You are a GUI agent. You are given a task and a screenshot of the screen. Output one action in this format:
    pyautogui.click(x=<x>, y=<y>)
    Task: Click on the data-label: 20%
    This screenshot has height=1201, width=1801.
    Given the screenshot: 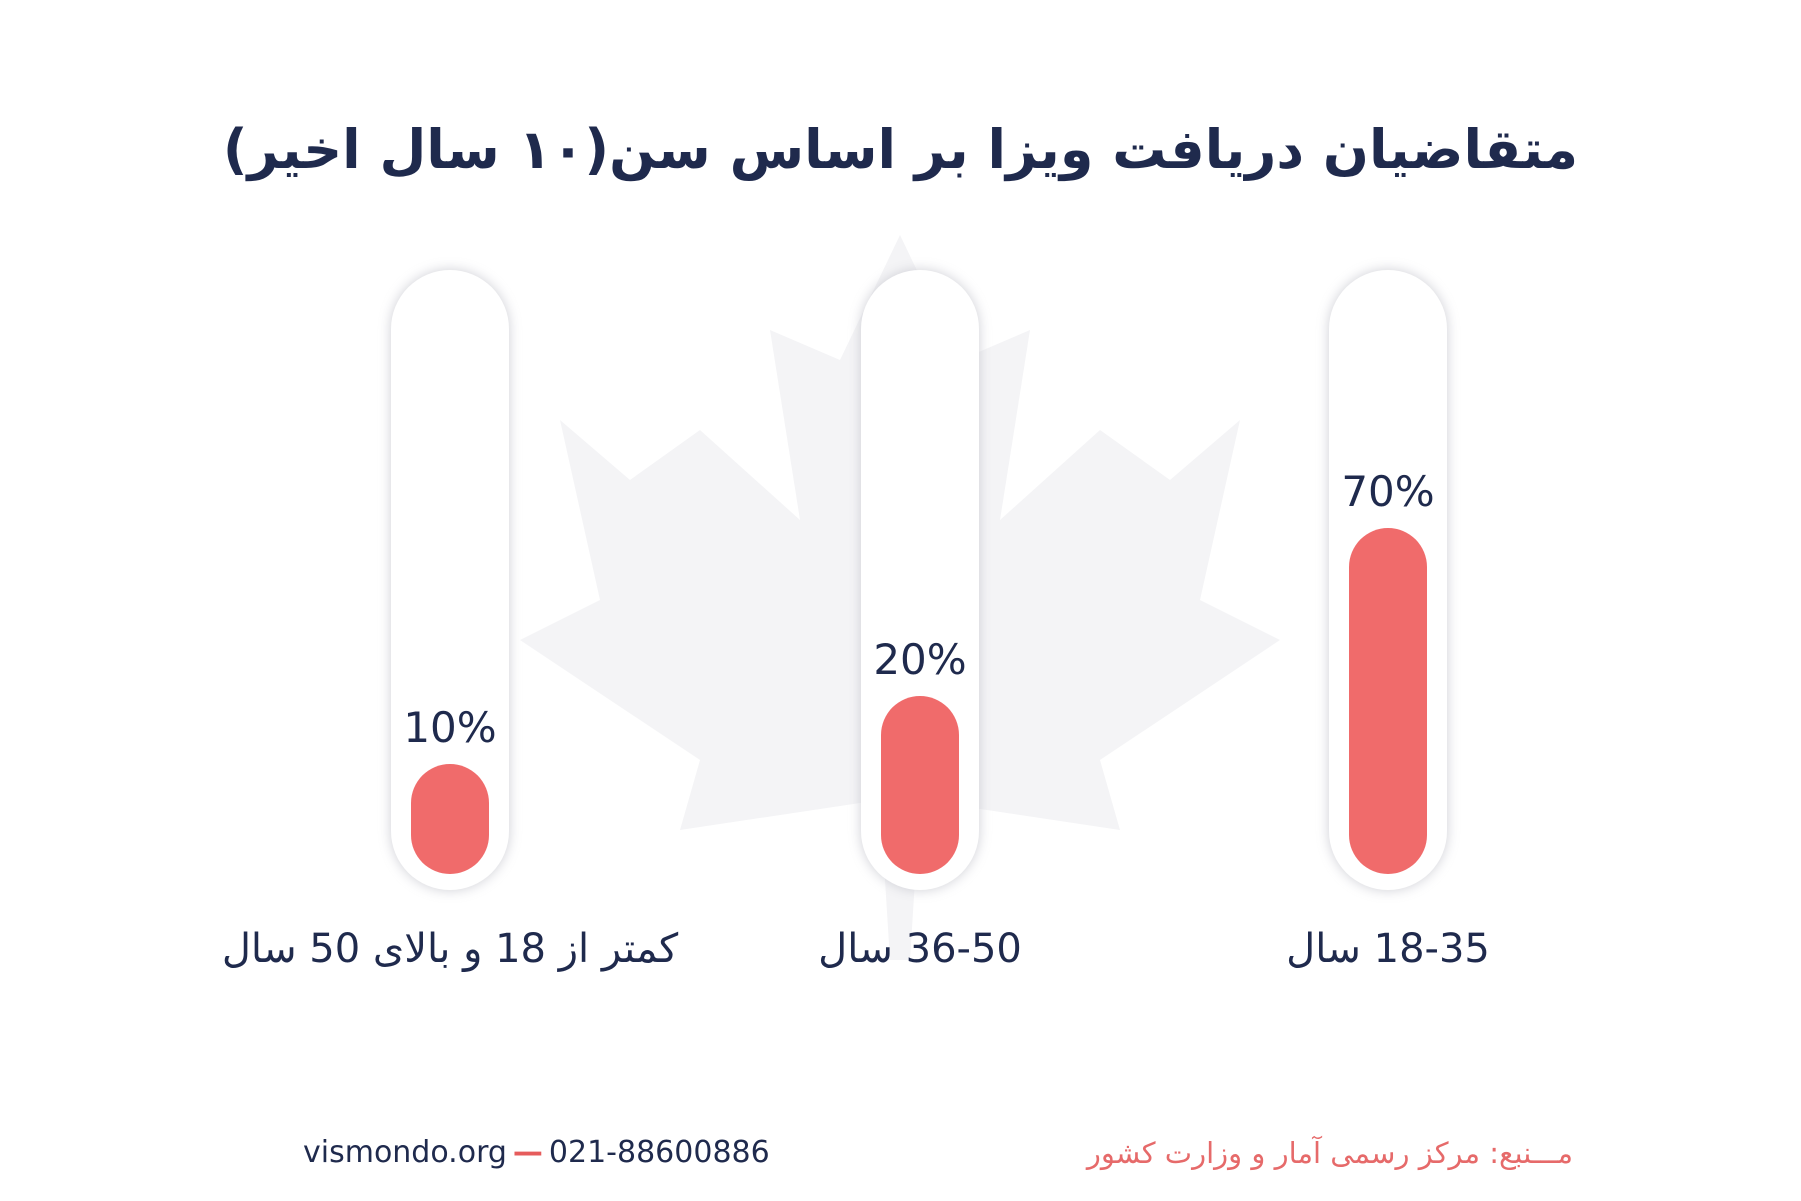 What is the action you would take?
    pyautogui.click(x=919, y=659)
    